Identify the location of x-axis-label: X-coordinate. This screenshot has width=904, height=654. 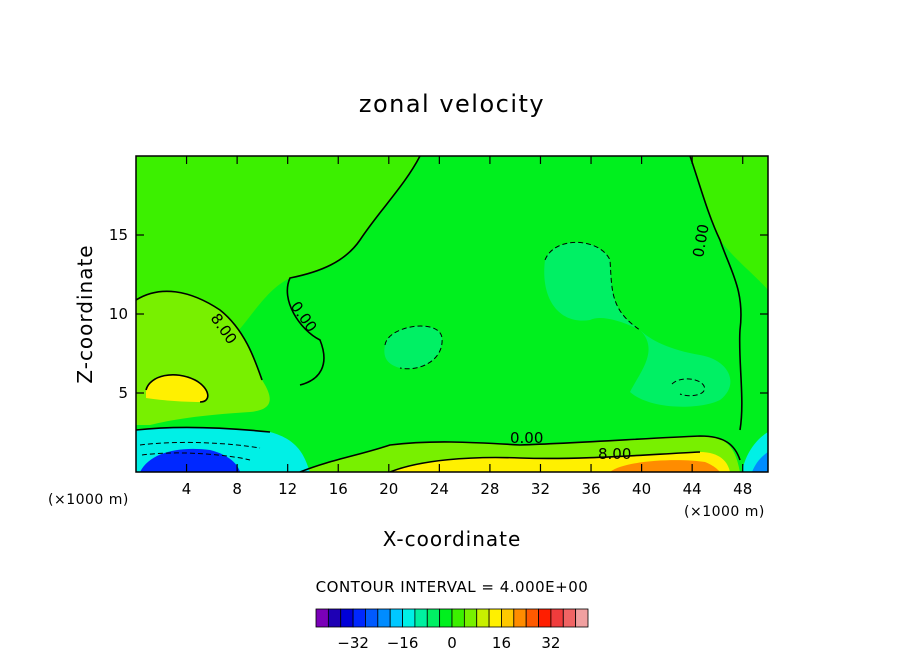
(452, 539).